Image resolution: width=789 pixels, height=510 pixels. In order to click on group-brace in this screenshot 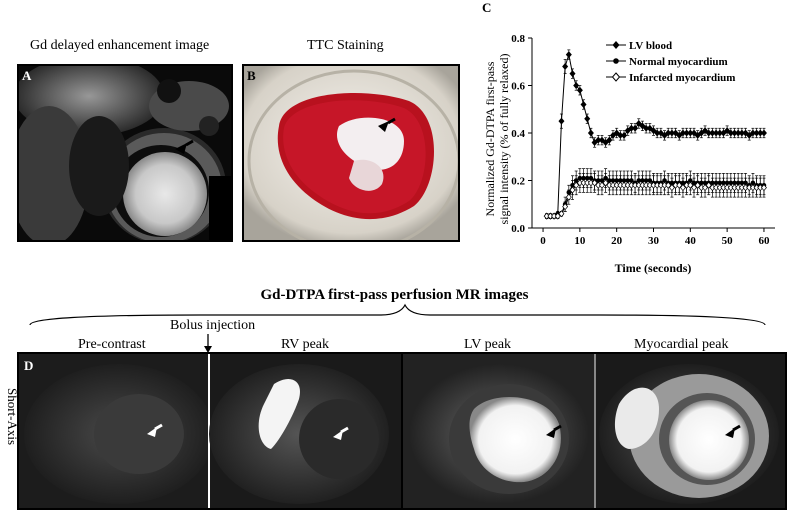, I will do `click(397, 314)`.